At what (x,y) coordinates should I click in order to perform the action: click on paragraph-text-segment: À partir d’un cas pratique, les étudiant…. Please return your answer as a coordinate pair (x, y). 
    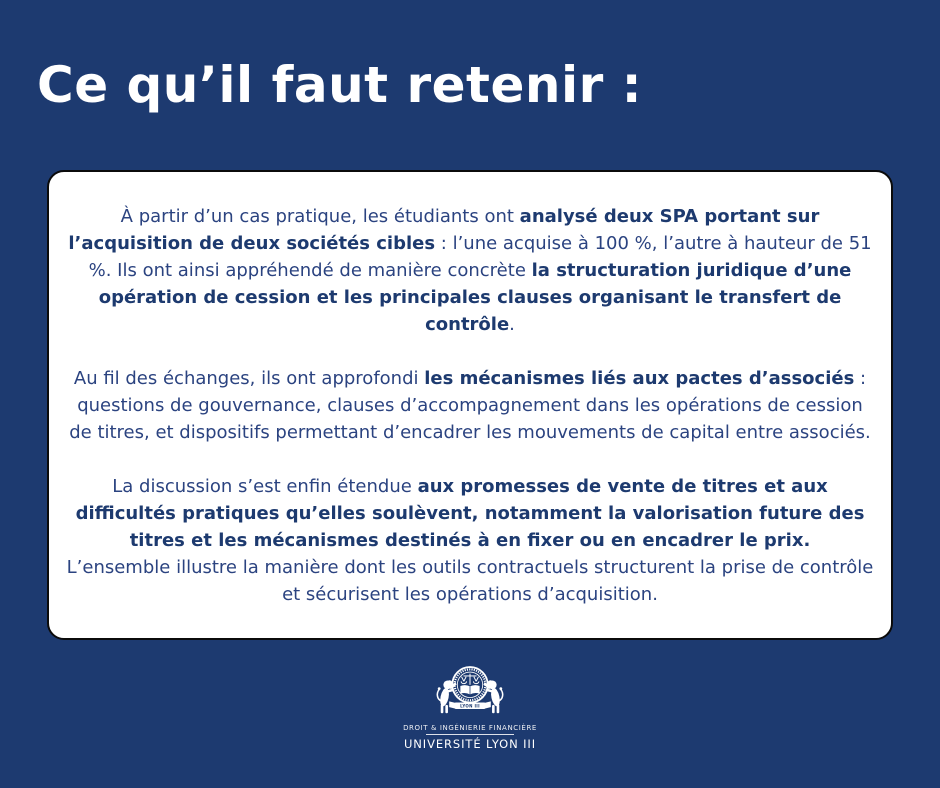
    Looking at the image, I should click on (320, 216).